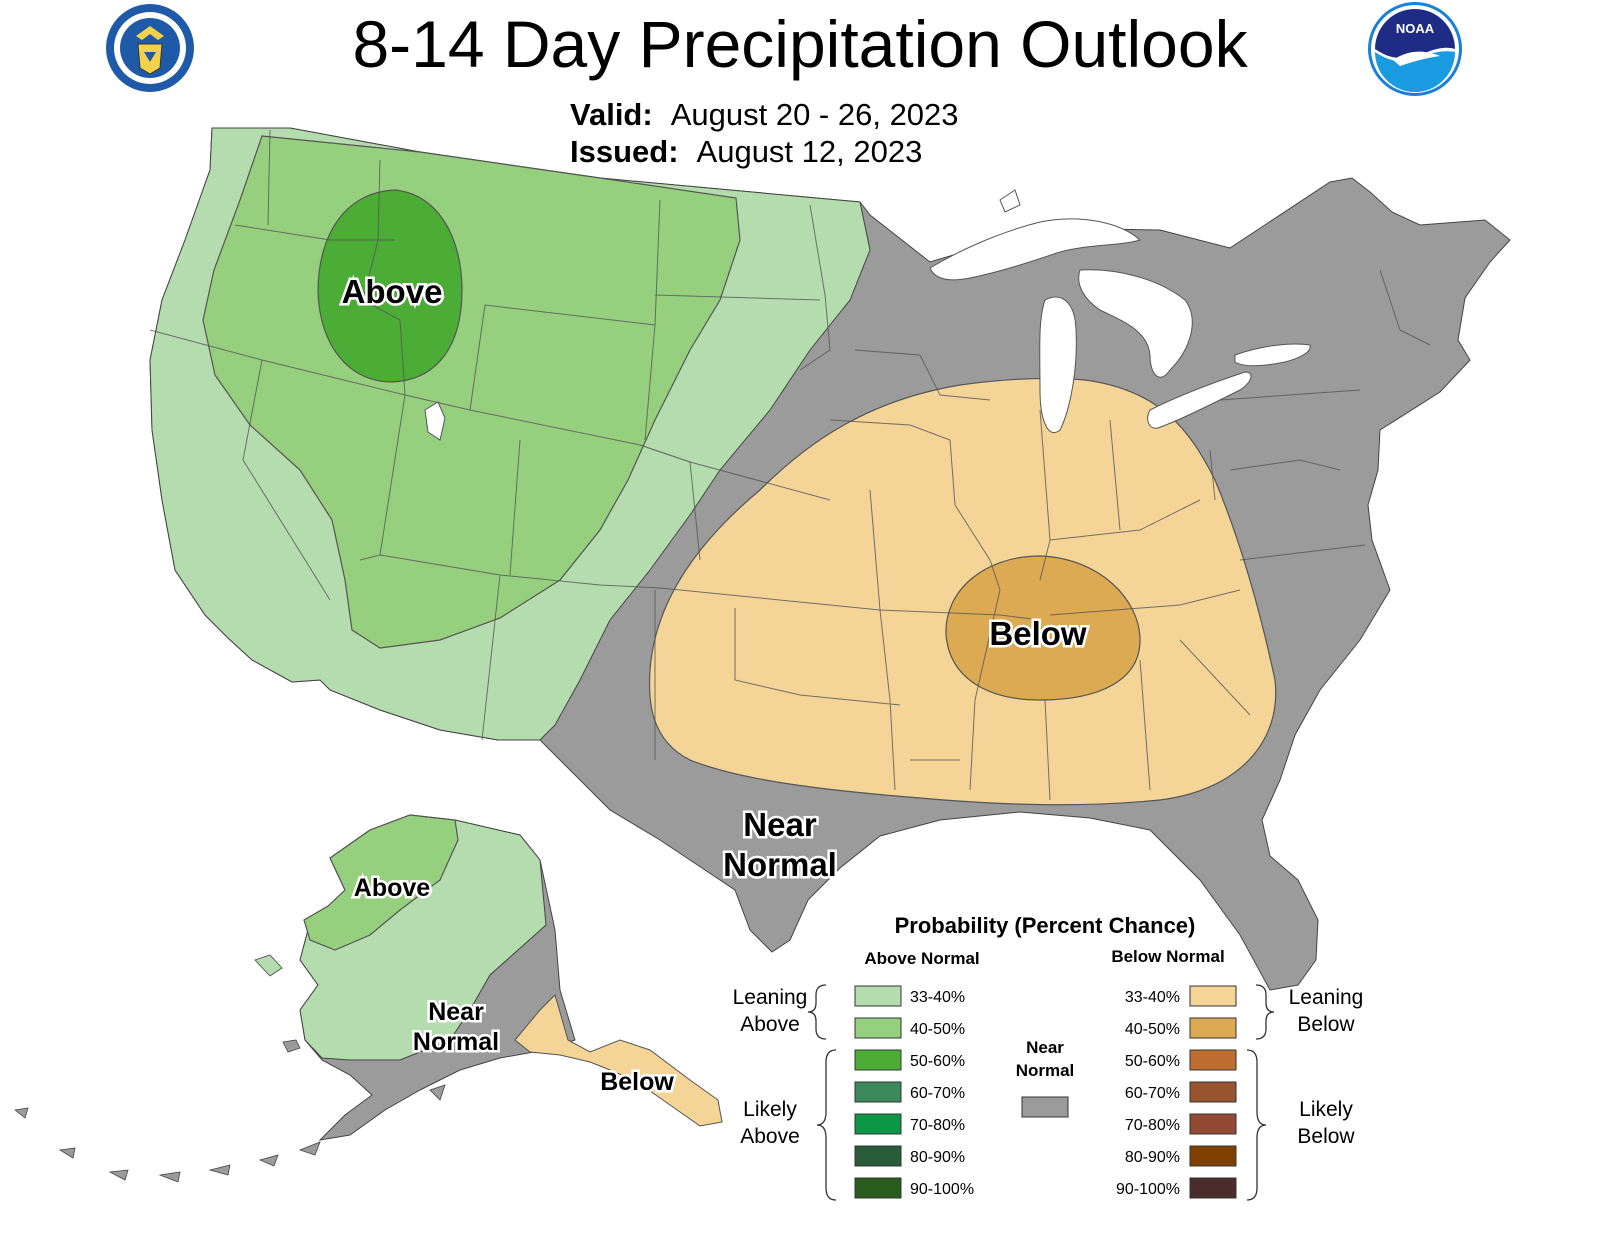 The width and height of the screenshot is (1600, 1236). Describe the element at coordinates (1035, 249) in the screenshot. I see `lake-superior` at that location.